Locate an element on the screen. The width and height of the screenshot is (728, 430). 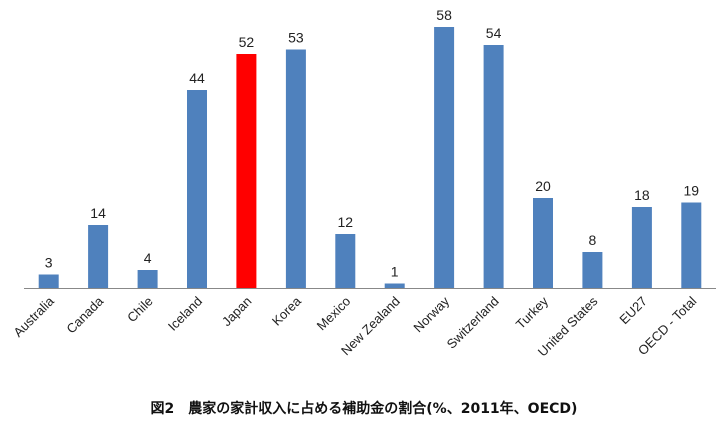
bar-canada is located at coordinates (98, 256).